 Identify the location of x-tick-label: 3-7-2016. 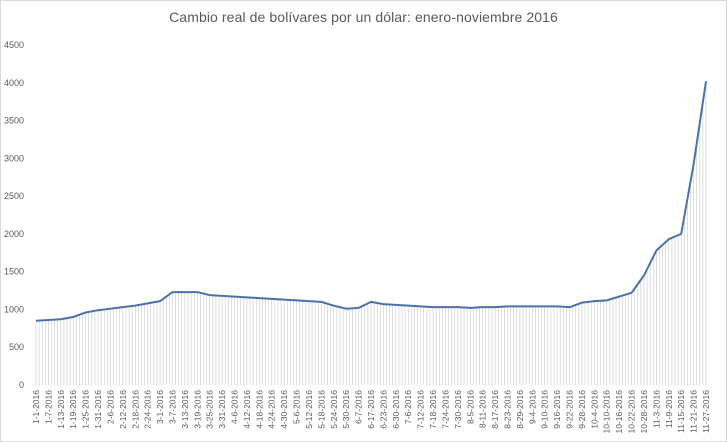
(172, 407).